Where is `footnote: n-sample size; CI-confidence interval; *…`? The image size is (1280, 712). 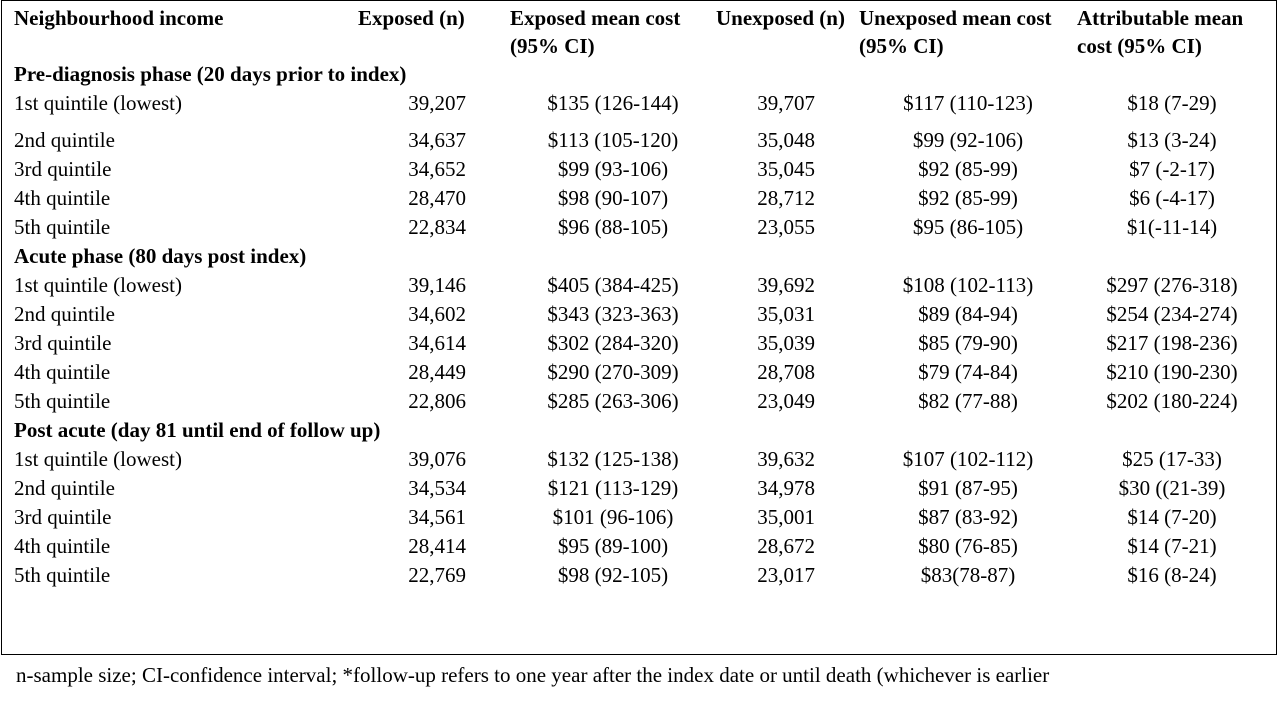
footnote: n-sample size; CI-confidence interval; *… is located at coordinates (533, 675).